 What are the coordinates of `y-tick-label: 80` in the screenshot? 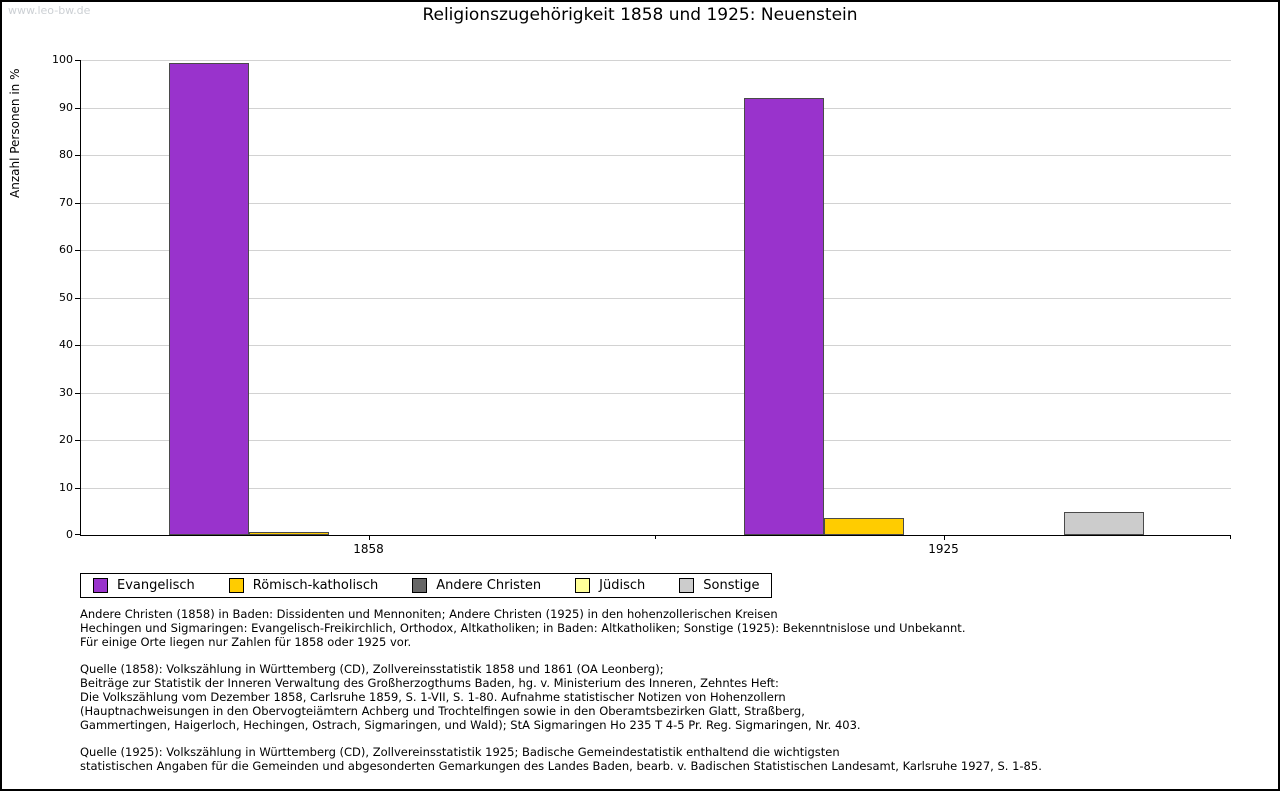 It's located at (66, 154).